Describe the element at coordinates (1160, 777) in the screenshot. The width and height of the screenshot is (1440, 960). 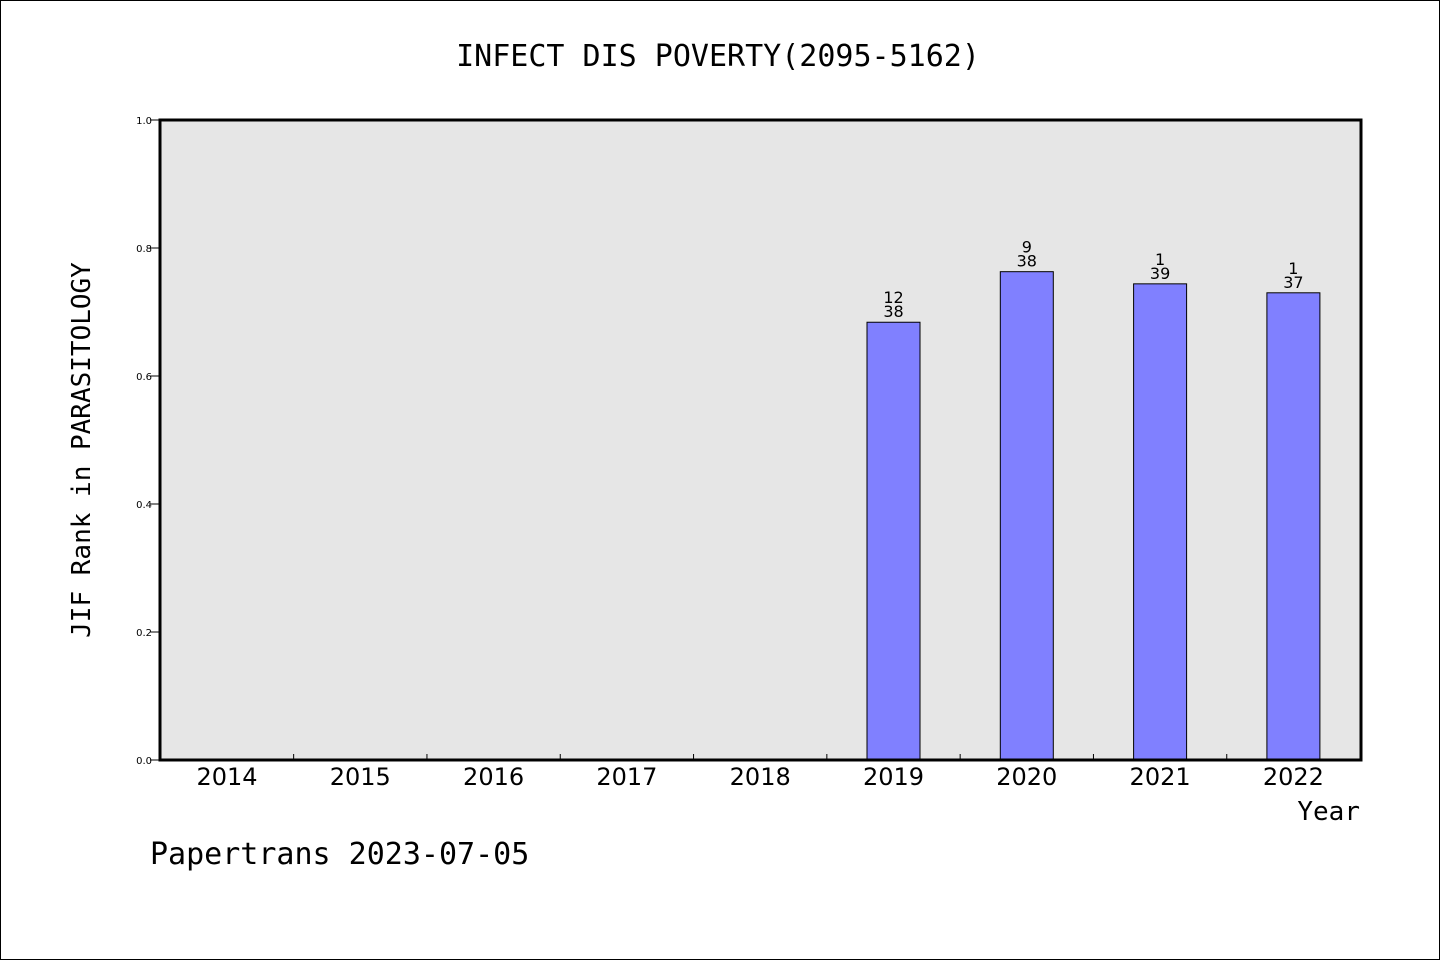
I see `x-tick-label: 2021` at that location.